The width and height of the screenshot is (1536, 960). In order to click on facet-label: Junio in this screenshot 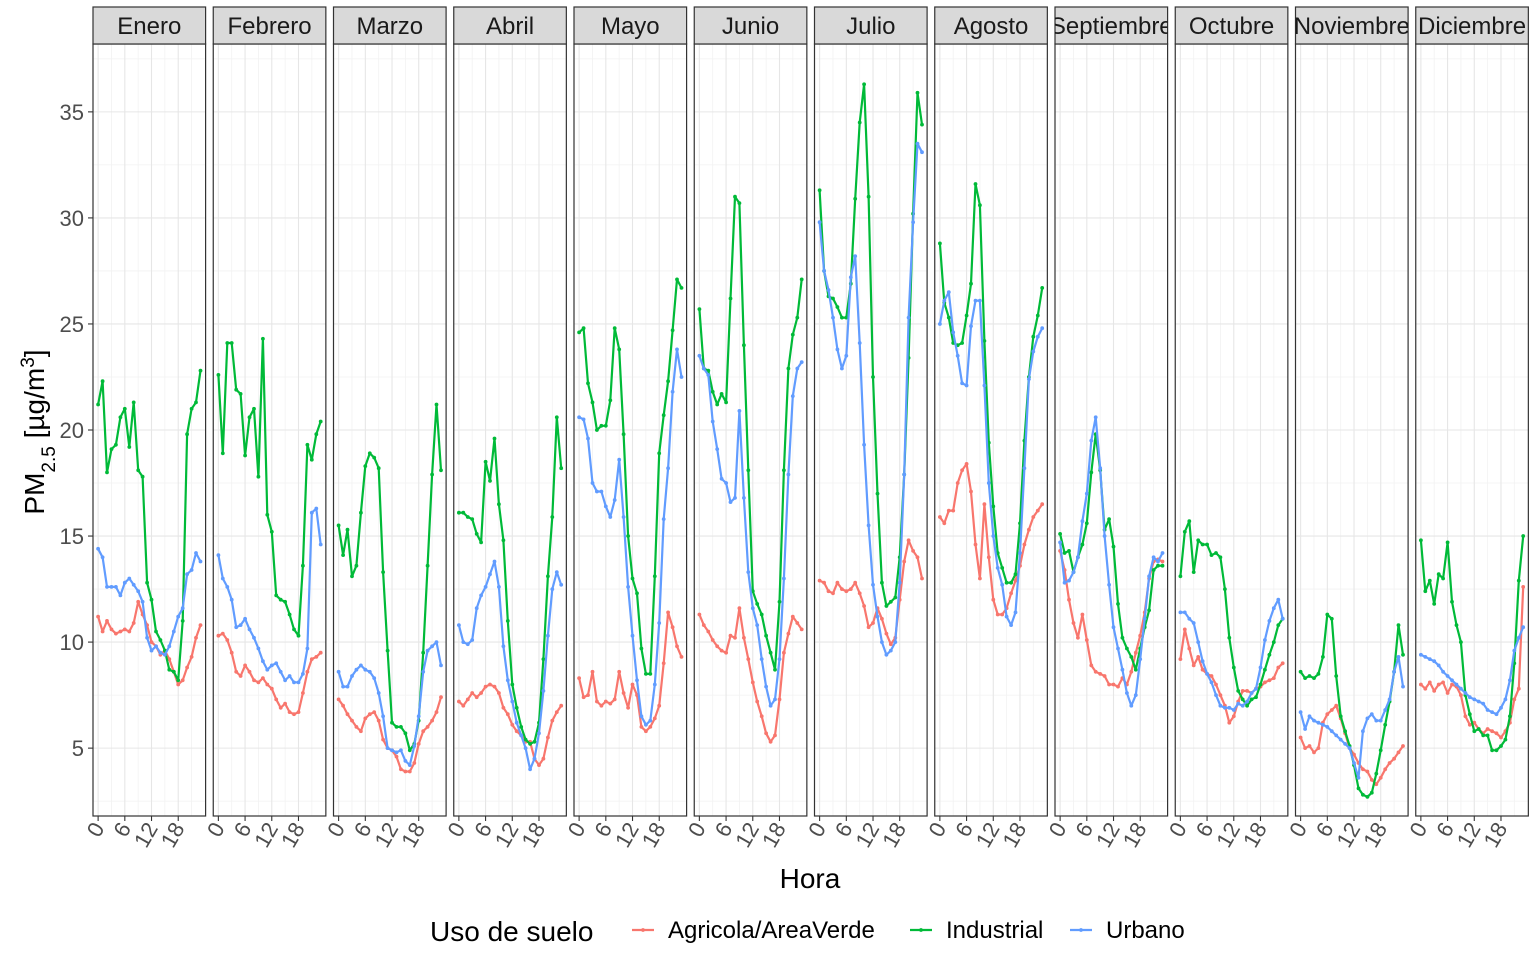, I will do `click(750, 26)`.